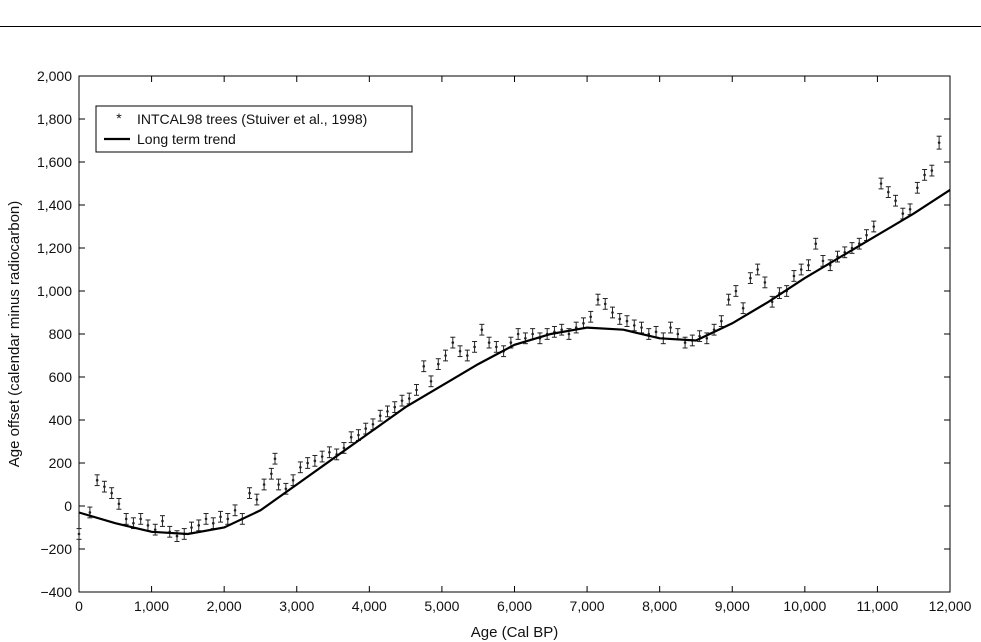  Describe the element at coordinates (54, 205) in the screenshot. I see `y-tick-label: 1,400` at that location.